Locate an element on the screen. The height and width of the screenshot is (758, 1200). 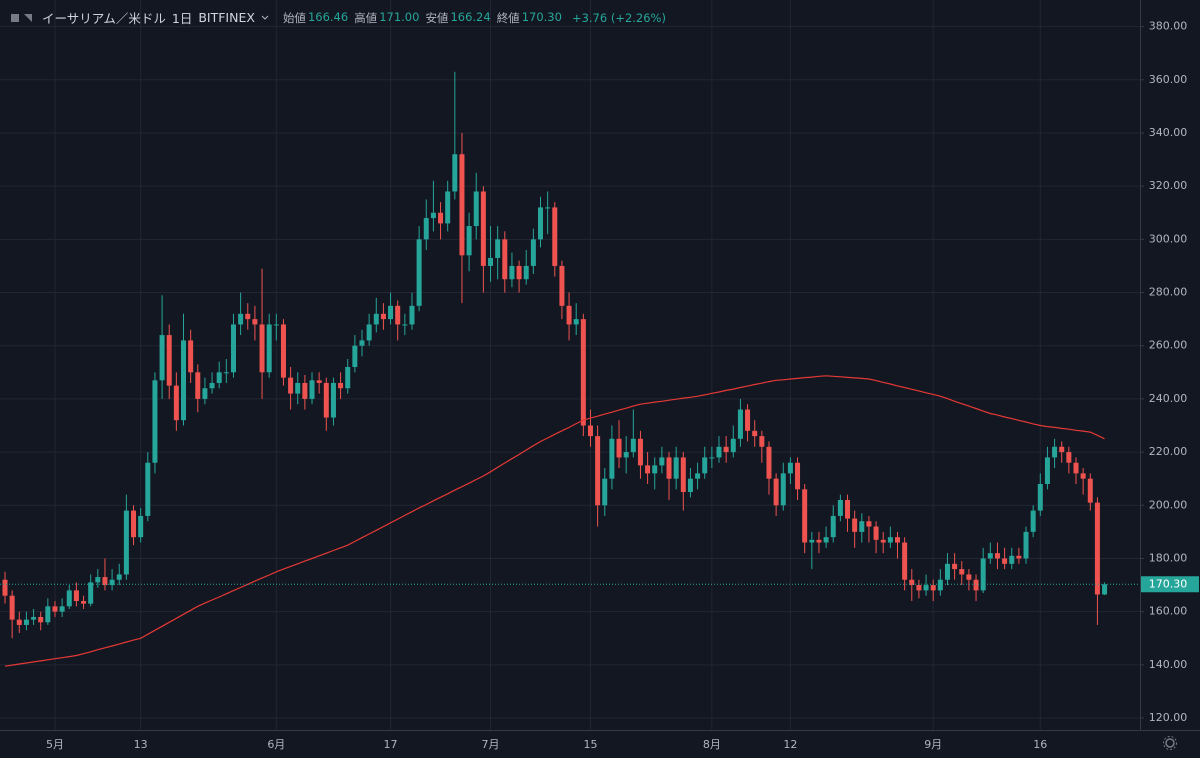
dropdown-arrow is located at coordinates (265, 18).